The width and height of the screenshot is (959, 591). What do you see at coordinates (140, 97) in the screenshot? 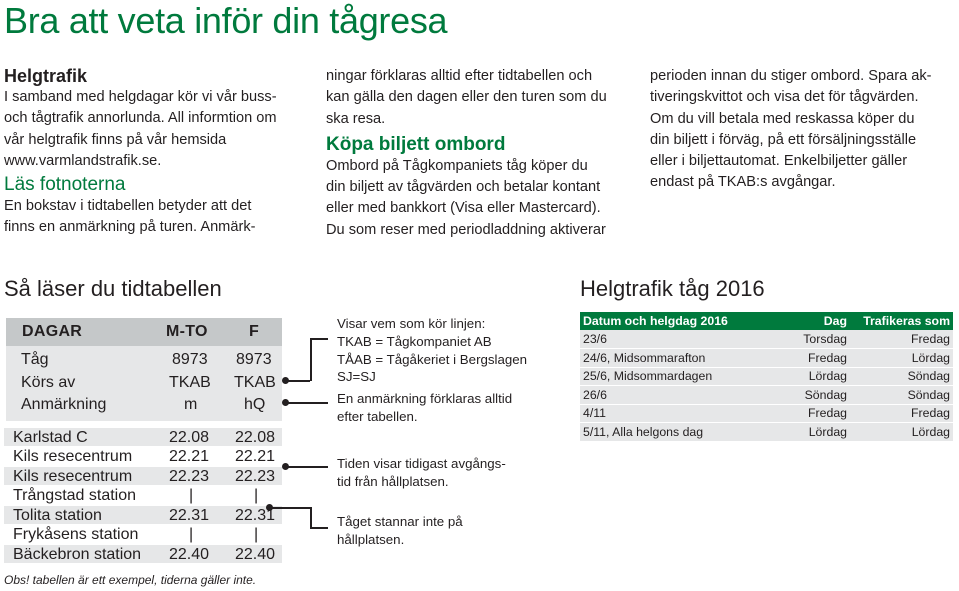
I see `text-line: I samband med helgdagar kör vi vår buss-` at bounding box center [140, 97].